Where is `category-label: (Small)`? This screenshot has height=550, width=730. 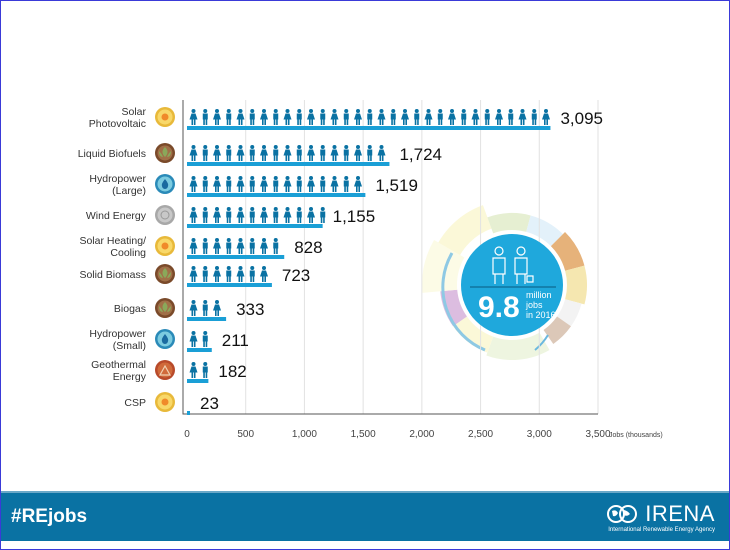 category-label: (Small) is located at coordinates (129, 346).